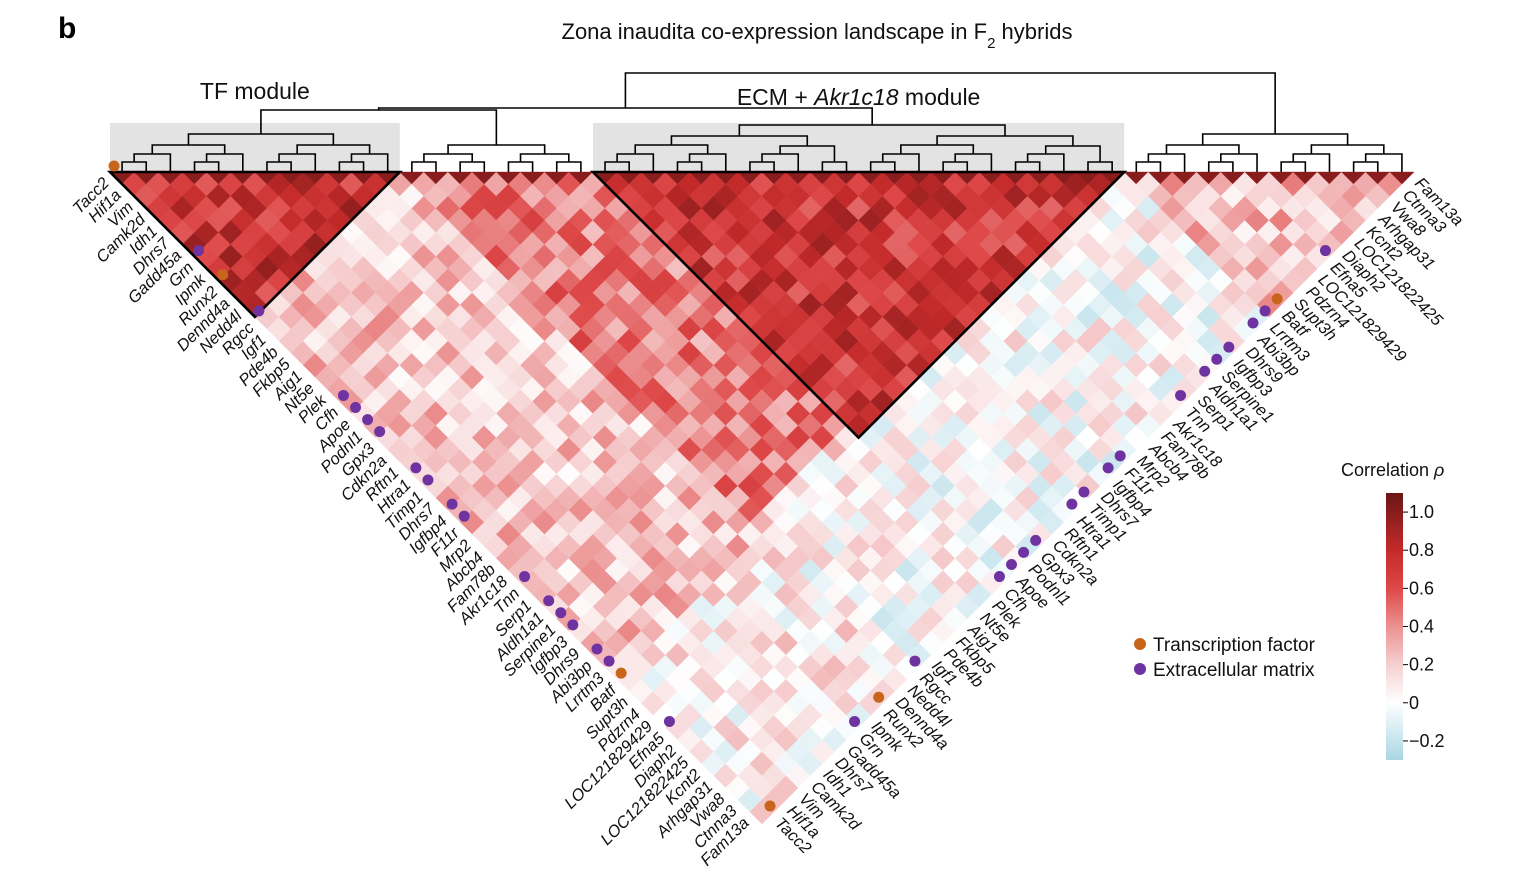 This screenshot has width=1524, height=896. What do you see at coordinates (1033, 31) in the screenshot?
I see `title-tail: hybrids` at bounding box center [1033, 31].